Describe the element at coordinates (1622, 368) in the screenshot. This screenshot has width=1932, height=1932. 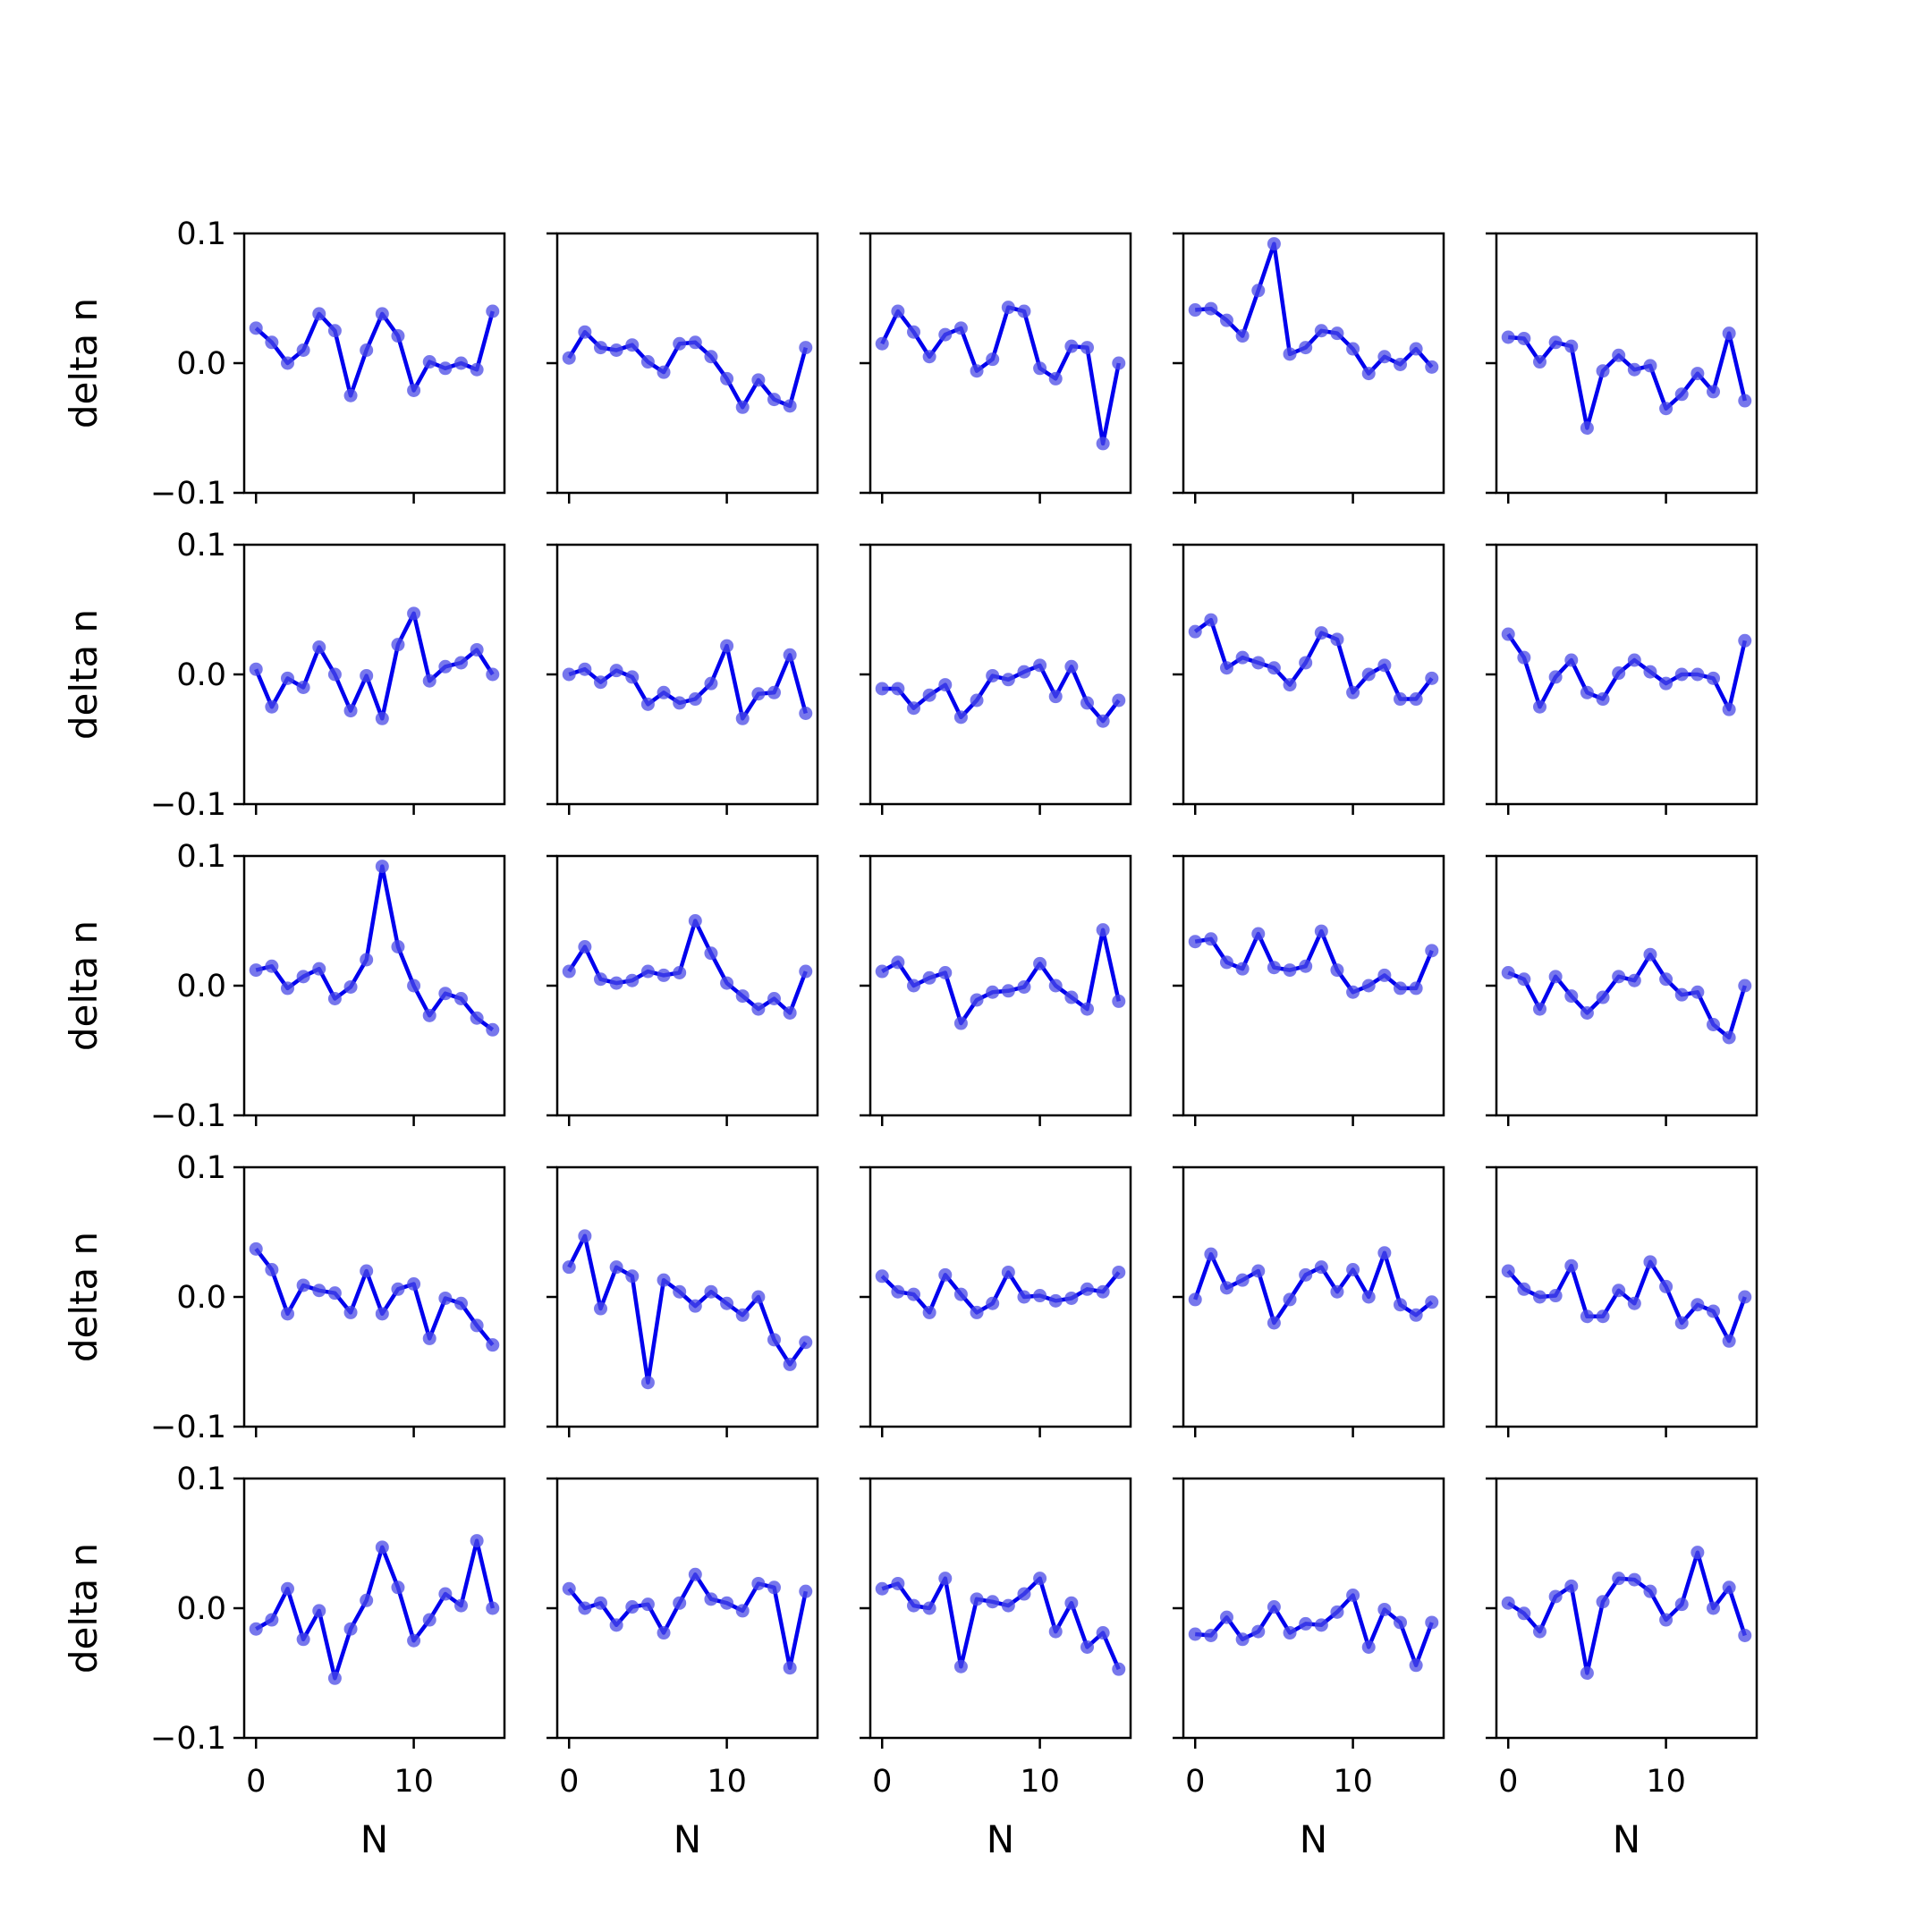
I see `panel-r1-c5` at that location.